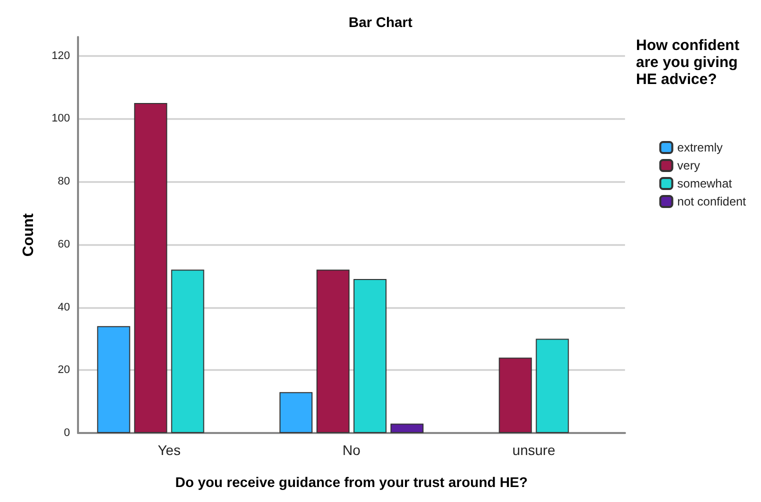  Describe the element at coordinates (61, 56) in the screenshot. I see `y-tick-label: 120` at that location.